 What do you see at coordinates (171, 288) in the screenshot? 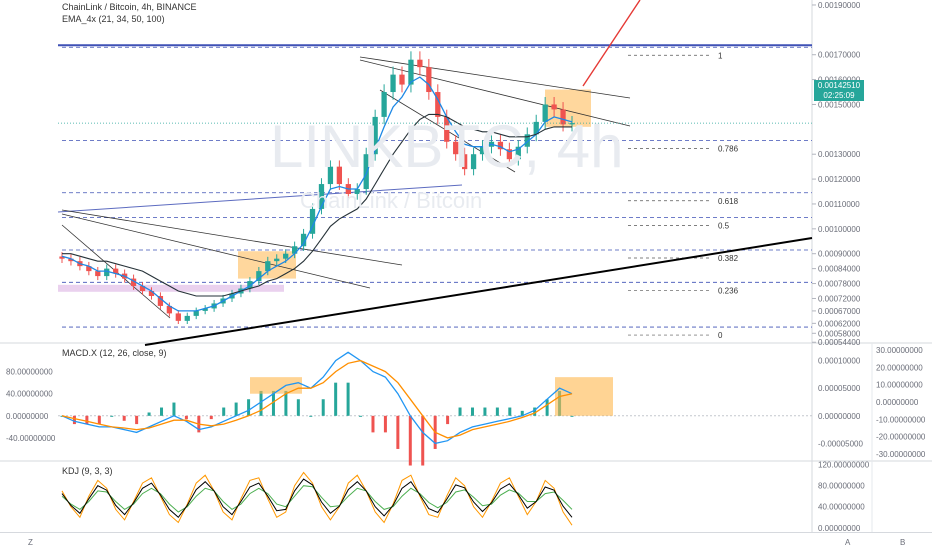
I see `support-zone` at bounding box center [171, 288].